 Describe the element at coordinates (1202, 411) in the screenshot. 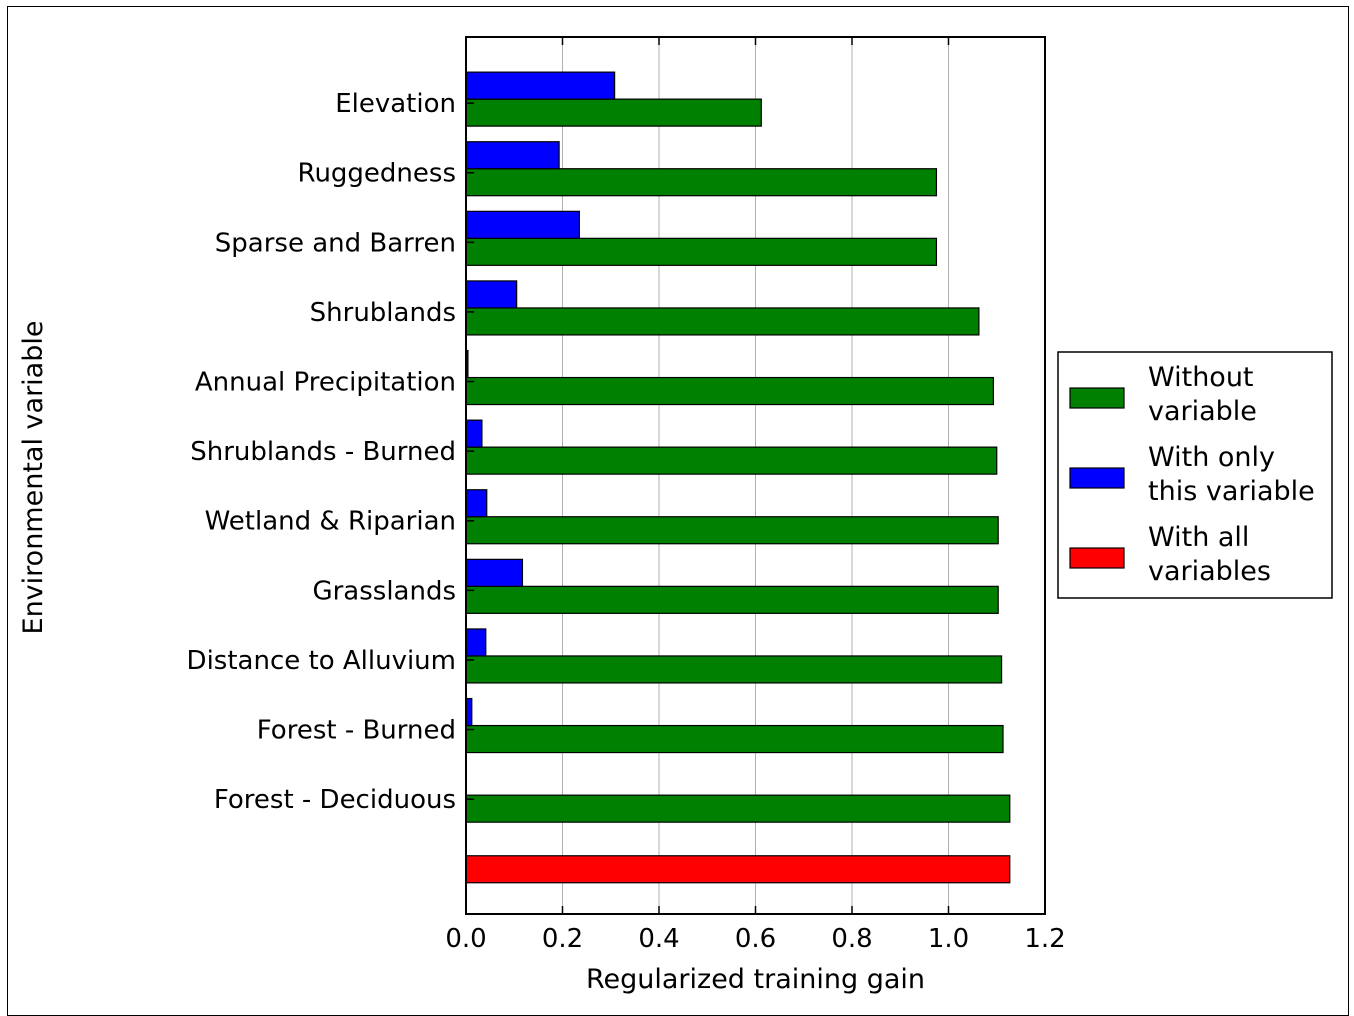

I see `legend-label: variable` at that location.